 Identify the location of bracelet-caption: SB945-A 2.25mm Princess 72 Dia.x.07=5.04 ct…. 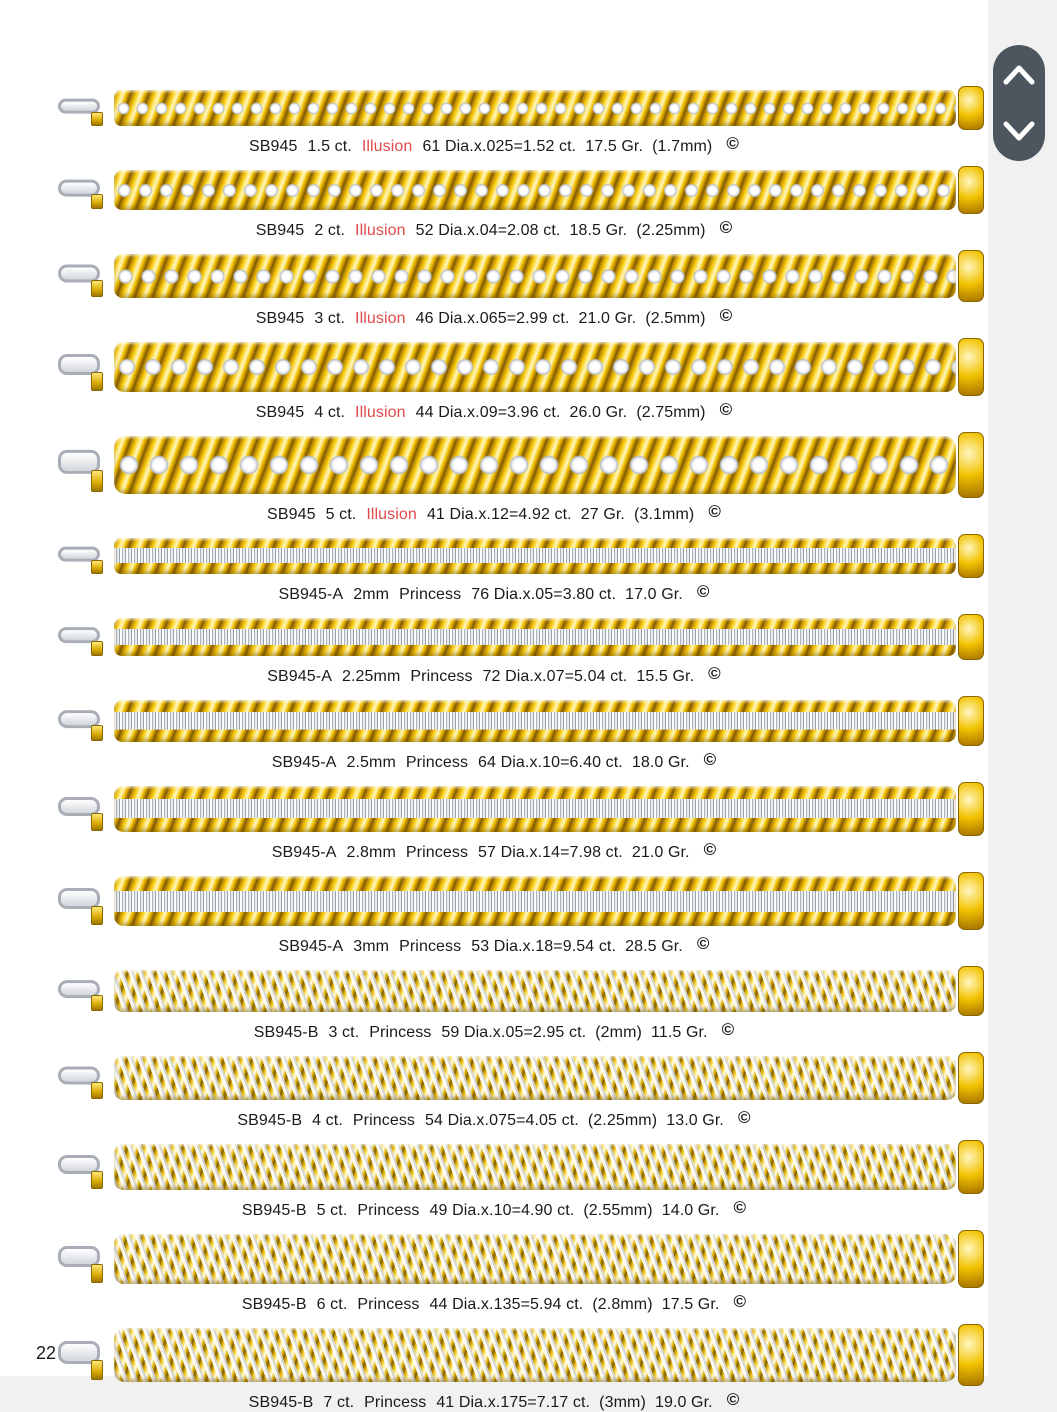
(494, 675).